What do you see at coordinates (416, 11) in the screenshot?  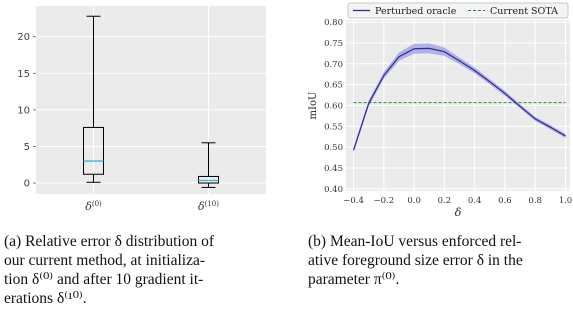 I see `legend-label-perturbed-oracle: Perturbed oracle` at bounding box center [416, 11].